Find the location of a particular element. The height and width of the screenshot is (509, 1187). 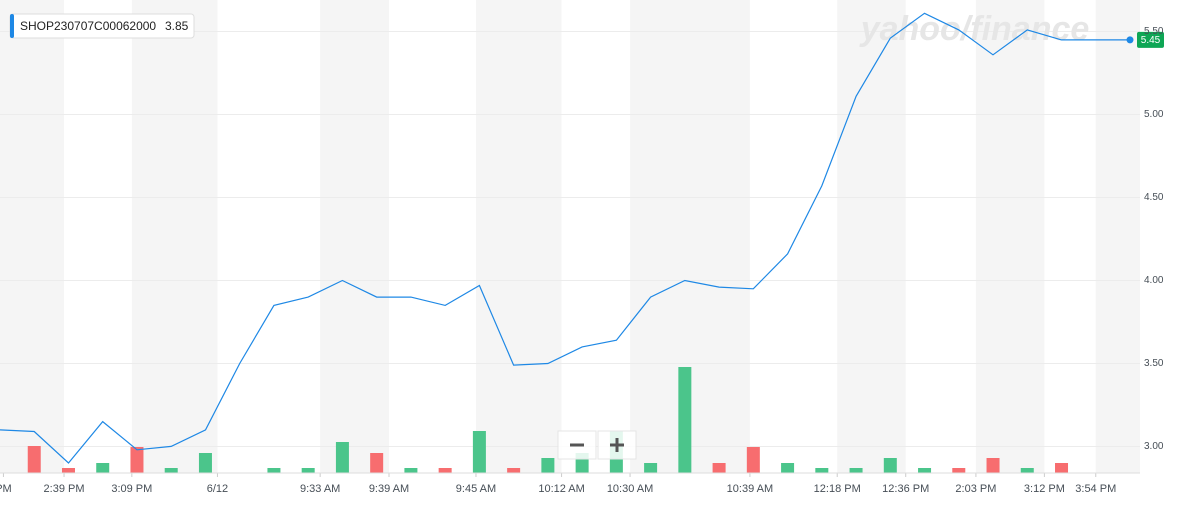

legend-value: 3.85 is located at coordinates (177, 26).